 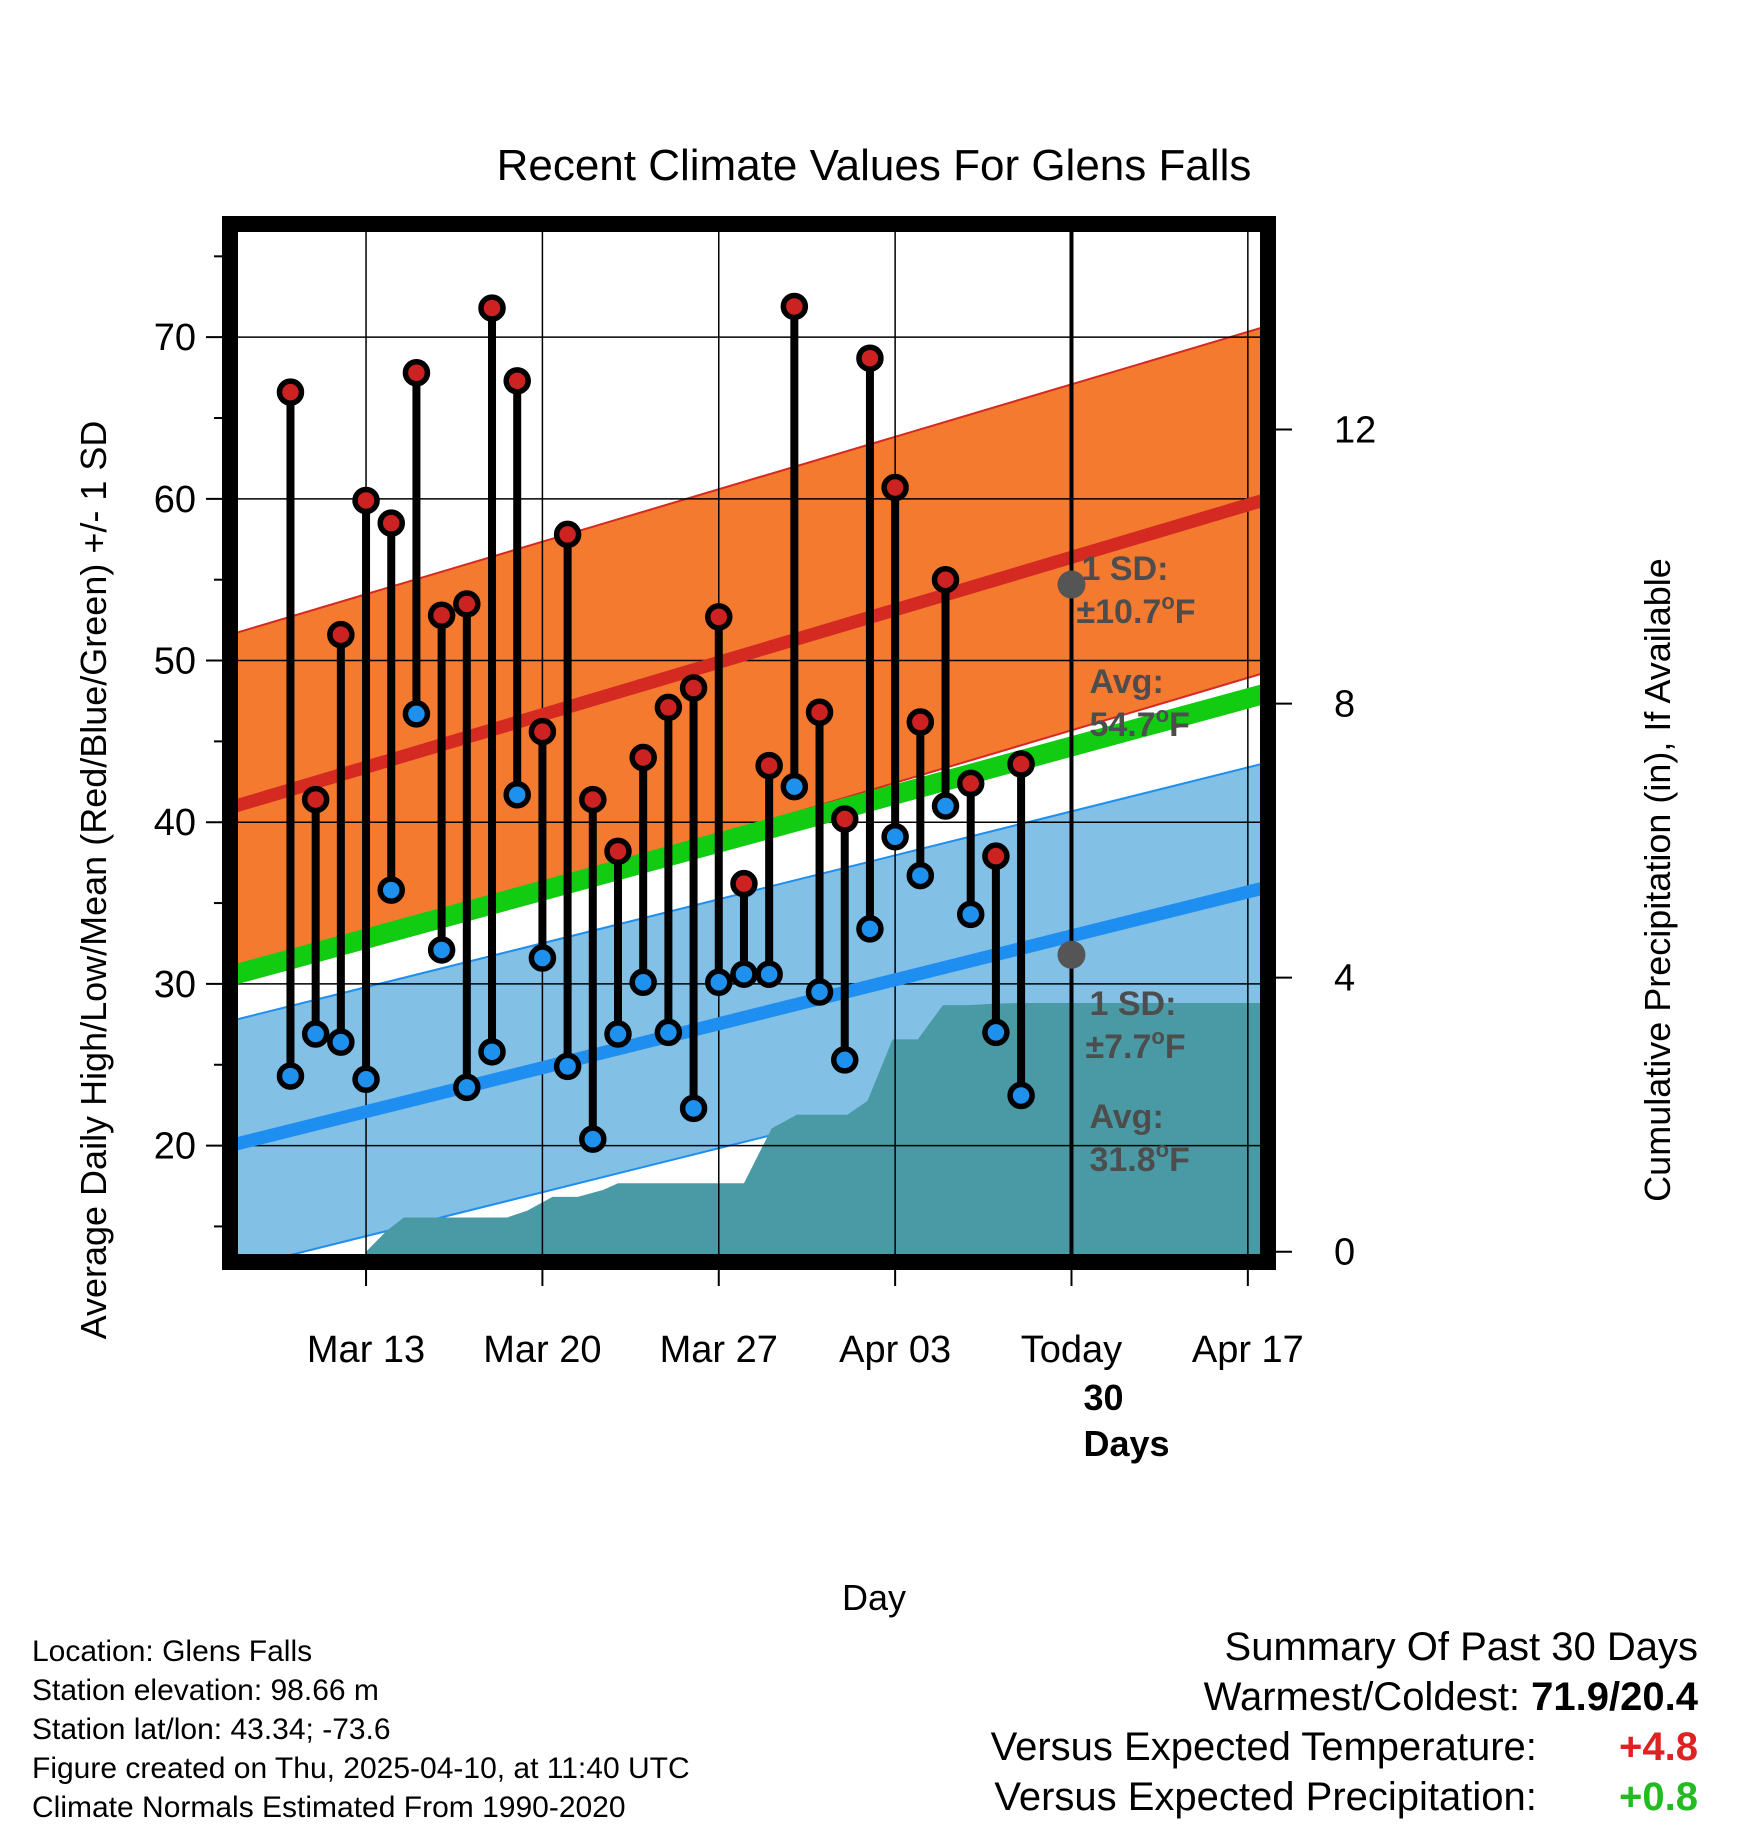 I want to click on warmest-value: 71.9/20.4, so click(x=1614, y=1697).